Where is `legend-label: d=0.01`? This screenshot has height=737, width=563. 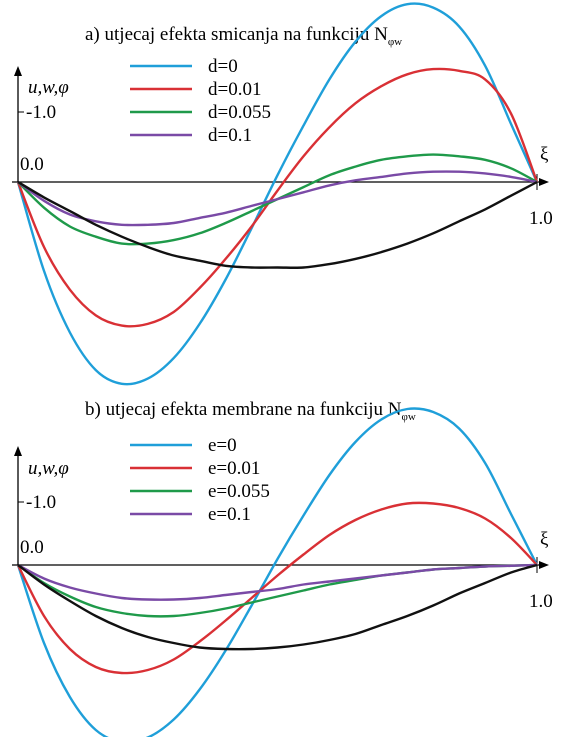
legend-label: d=0.01 is located at coordinates (234, 89).